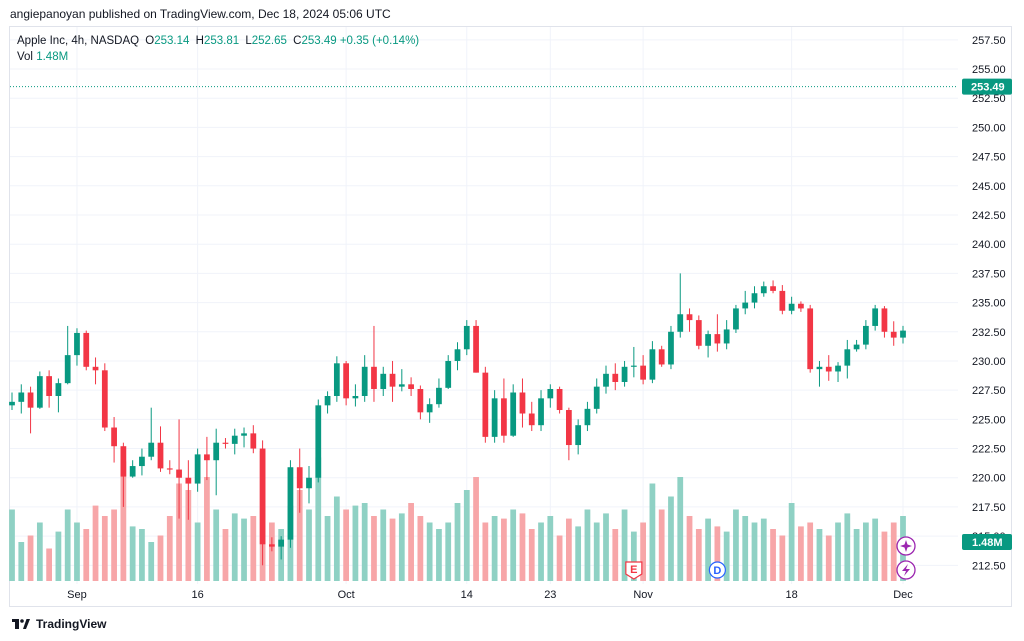 This screenshot has height=641, width=1024. I want to click on legend-close: 253.49, so click(319, 41).